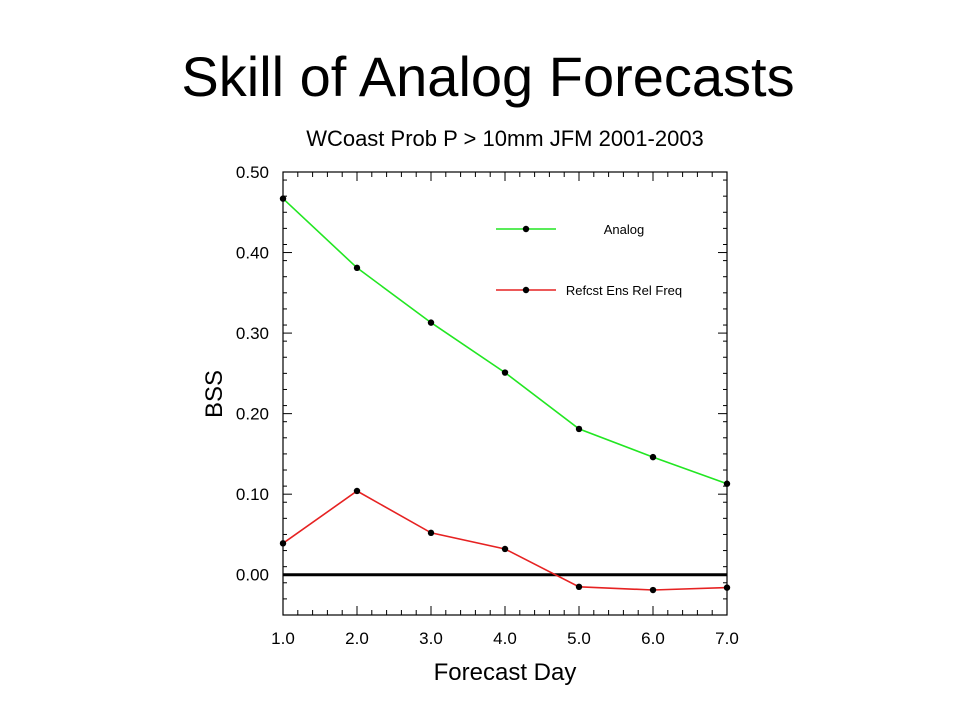  I want to click on y-tick-labels: 0.50 0.40 0.30 0.20 0.10 0.00, so click(252, 374).